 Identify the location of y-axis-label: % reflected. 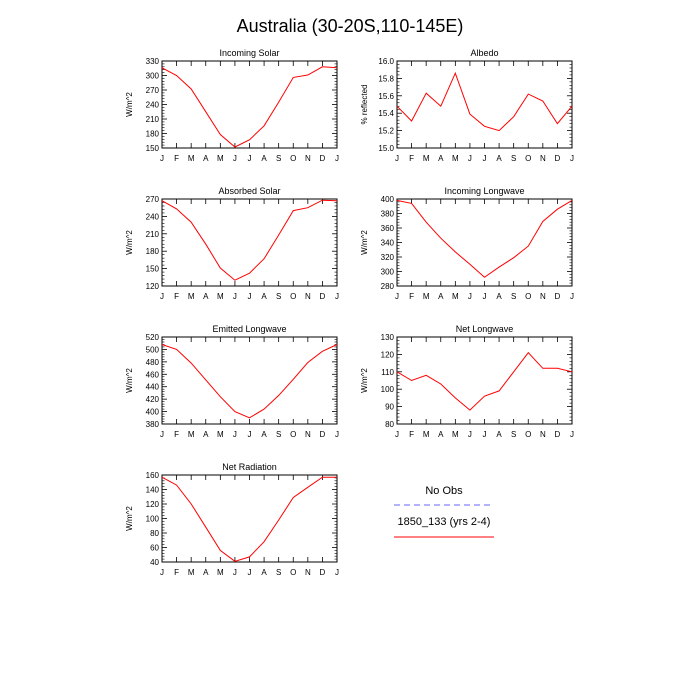
(364, 104).